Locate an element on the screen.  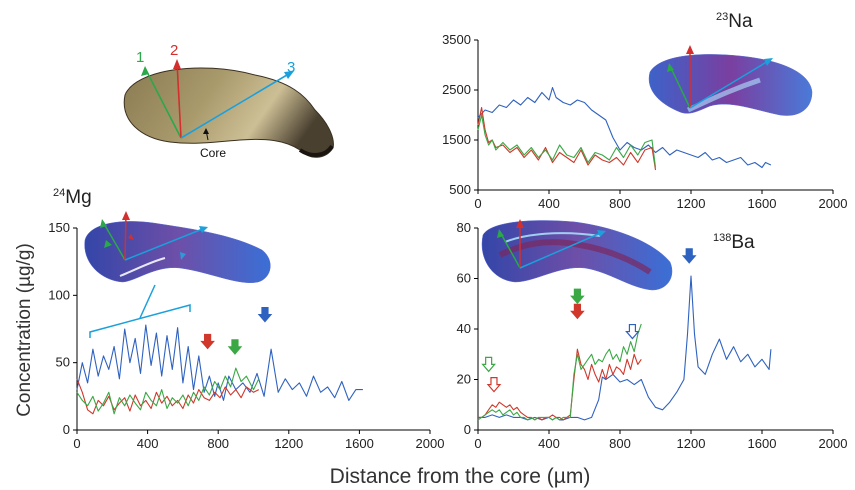
y-tick-label: 3500 is located at coordinates (456, 39).